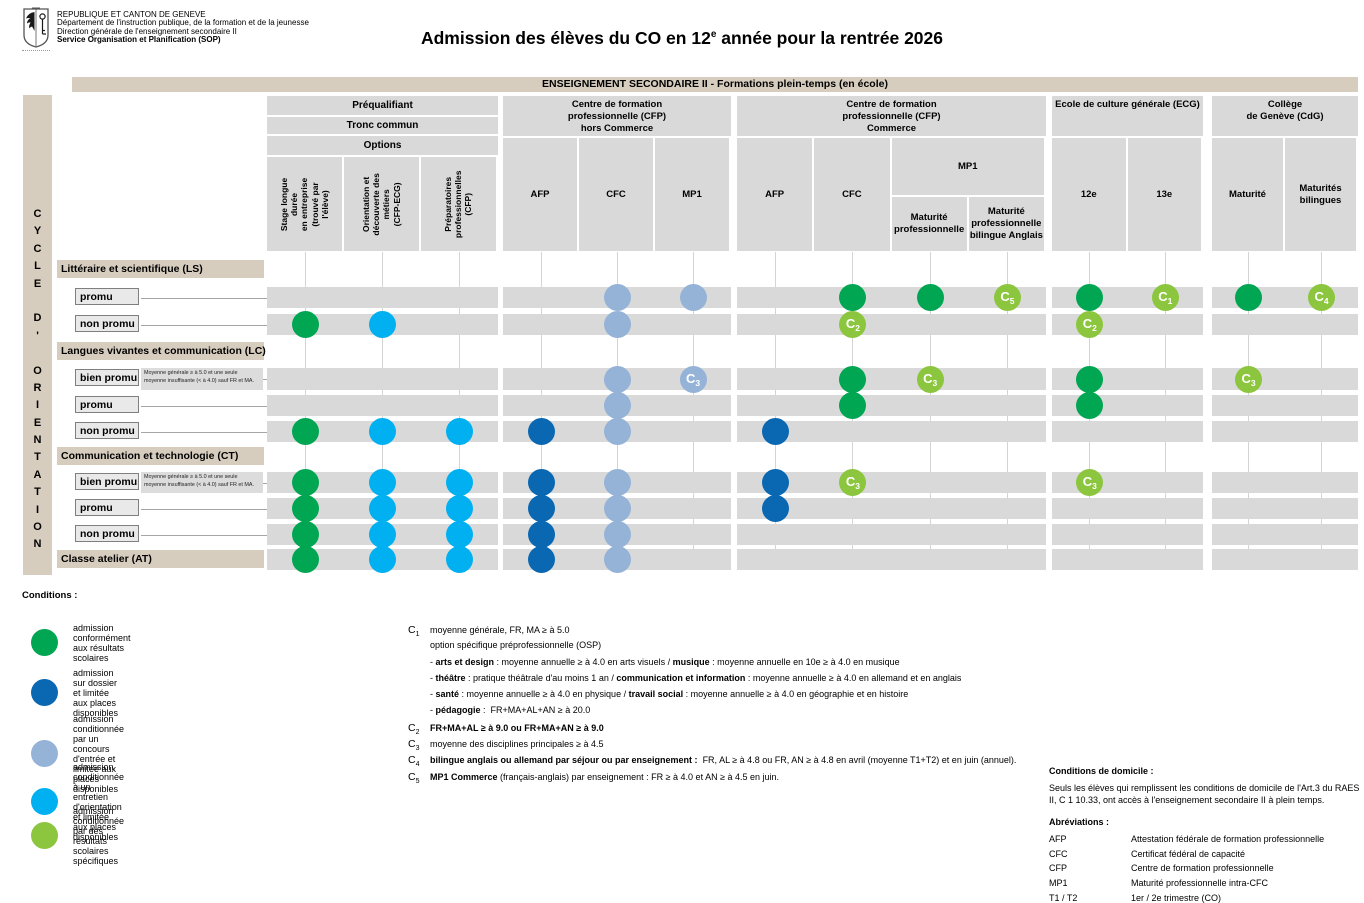 This screenshot has width=1364, height=903. Describe the element at coordinates (131, 14) in the screenshot. I see `logo-line: REPUBLIQUE ET CANTON DE GENEVE` at that location.